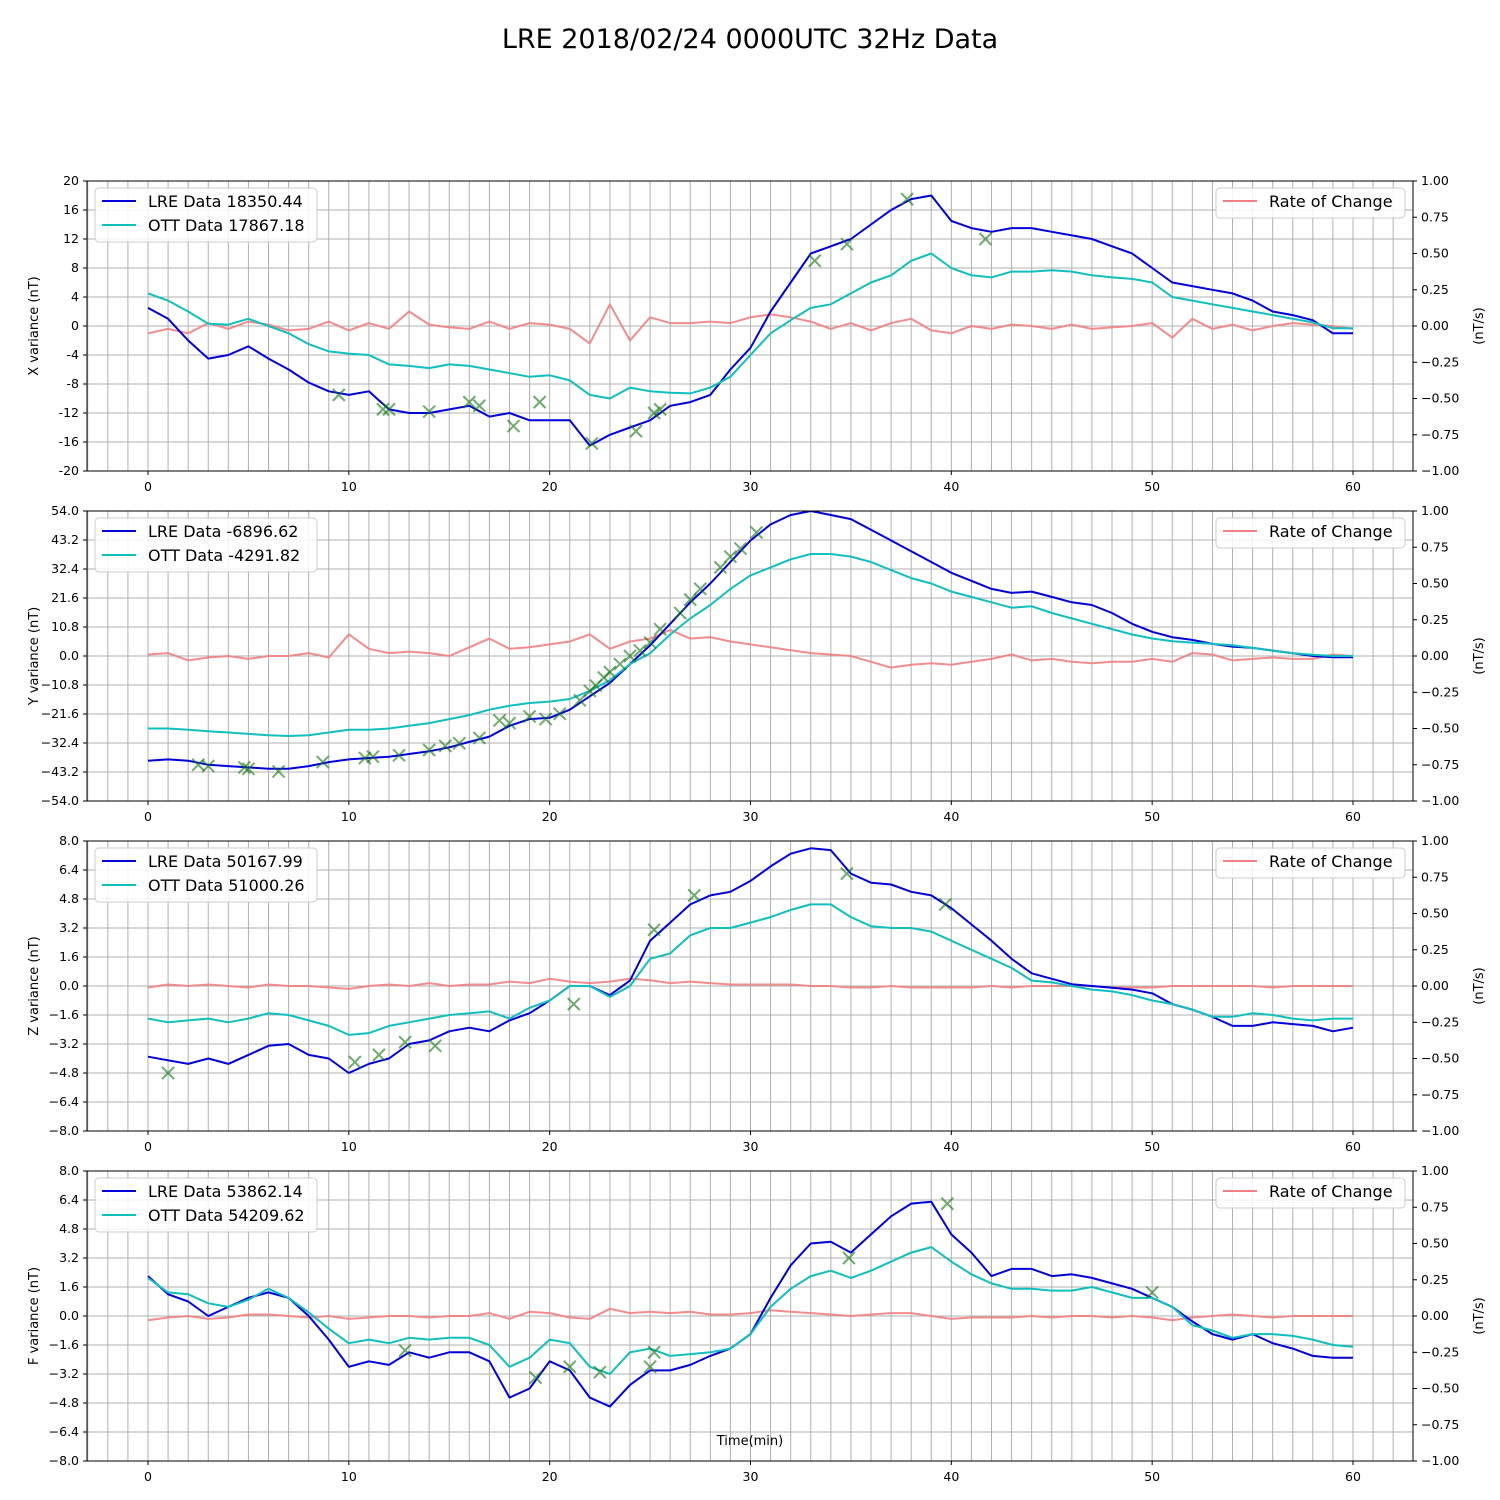 The width and height of the screenshot is (1500, 1500). What do you see at coordinates (1440, 764) in the screenshot?
I see `y-y2tick-label: −0.75` at bounding box center [1440, 764].